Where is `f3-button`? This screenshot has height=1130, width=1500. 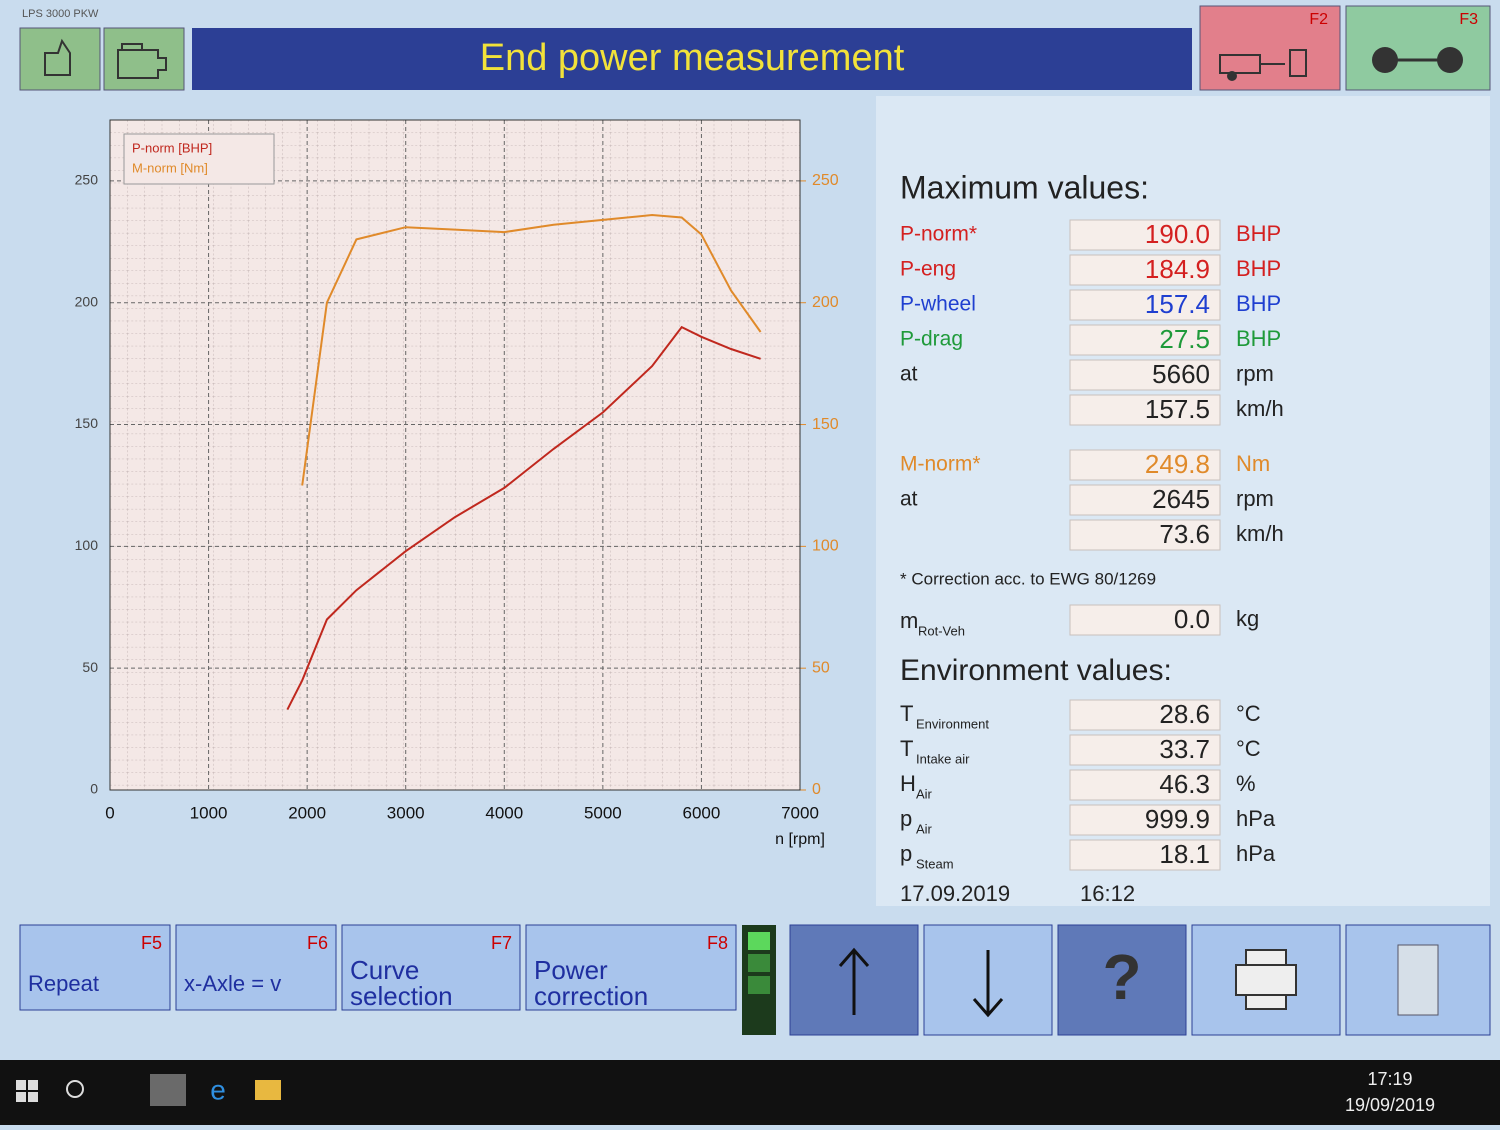 f3-button is located at coordinates (1418, 48).